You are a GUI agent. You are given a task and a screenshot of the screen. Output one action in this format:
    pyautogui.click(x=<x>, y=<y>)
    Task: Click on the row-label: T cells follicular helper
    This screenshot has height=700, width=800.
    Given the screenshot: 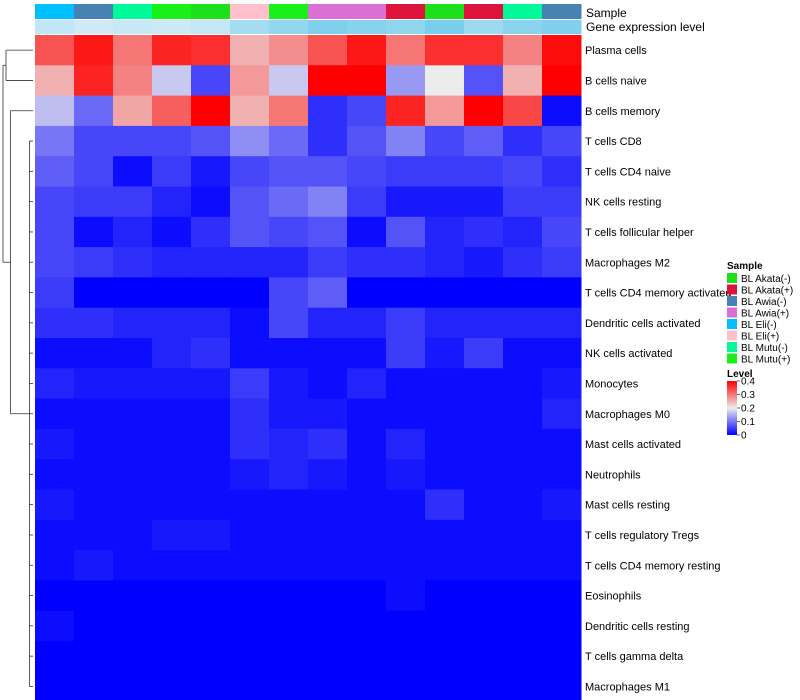 What is the action you would take?
    pyautogui.click(x=639, y=233)
    